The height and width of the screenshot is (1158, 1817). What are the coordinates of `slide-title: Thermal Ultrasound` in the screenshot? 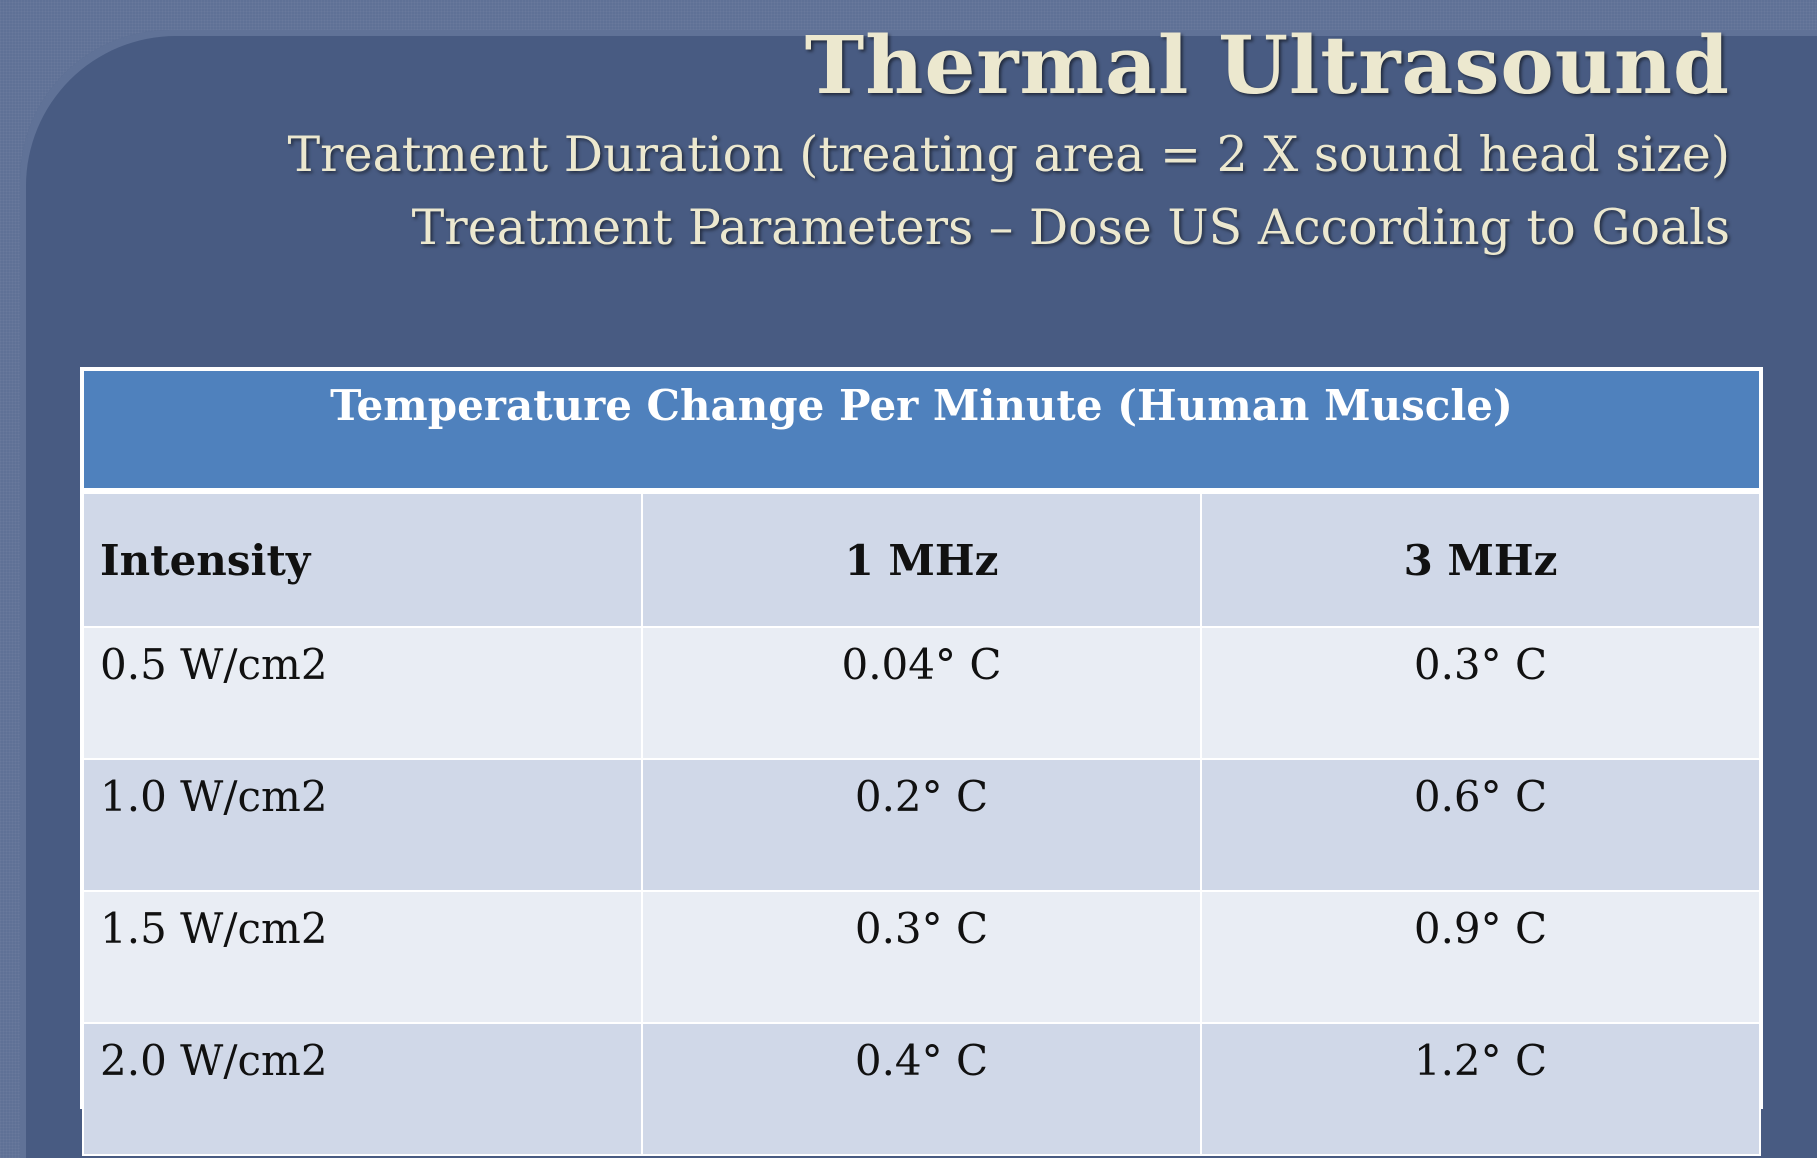 It's located at (1267, 65).